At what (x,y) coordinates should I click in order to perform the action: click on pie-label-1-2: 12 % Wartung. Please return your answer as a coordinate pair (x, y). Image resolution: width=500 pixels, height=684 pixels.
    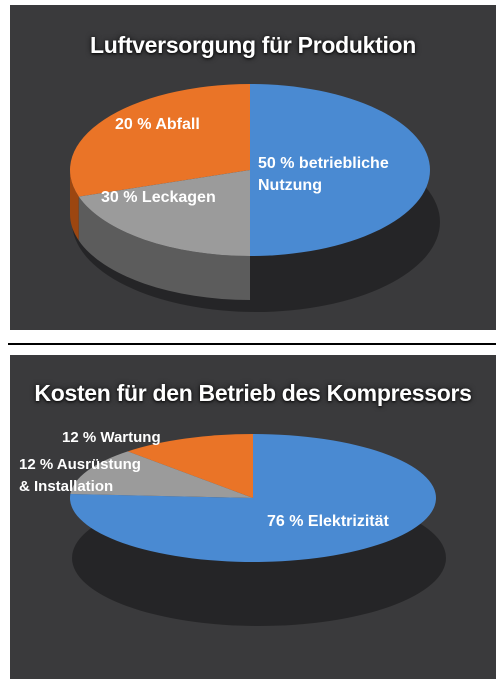
    Looking at the image, I should click on (111, 437).